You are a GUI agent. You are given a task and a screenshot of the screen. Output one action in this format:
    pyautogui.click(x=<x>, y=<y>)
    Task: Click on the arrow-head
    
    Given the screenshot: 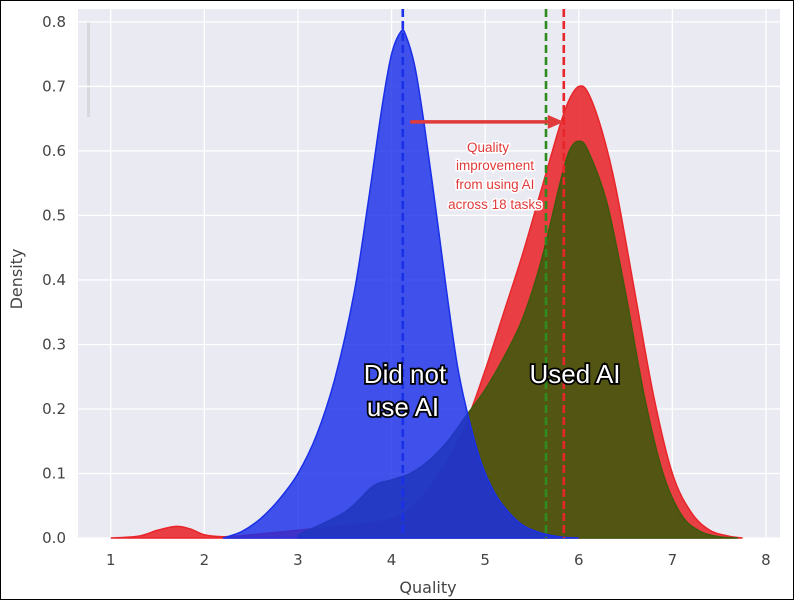 What is the action you would take?
    pyautogui.click(x=555, y=121)
    